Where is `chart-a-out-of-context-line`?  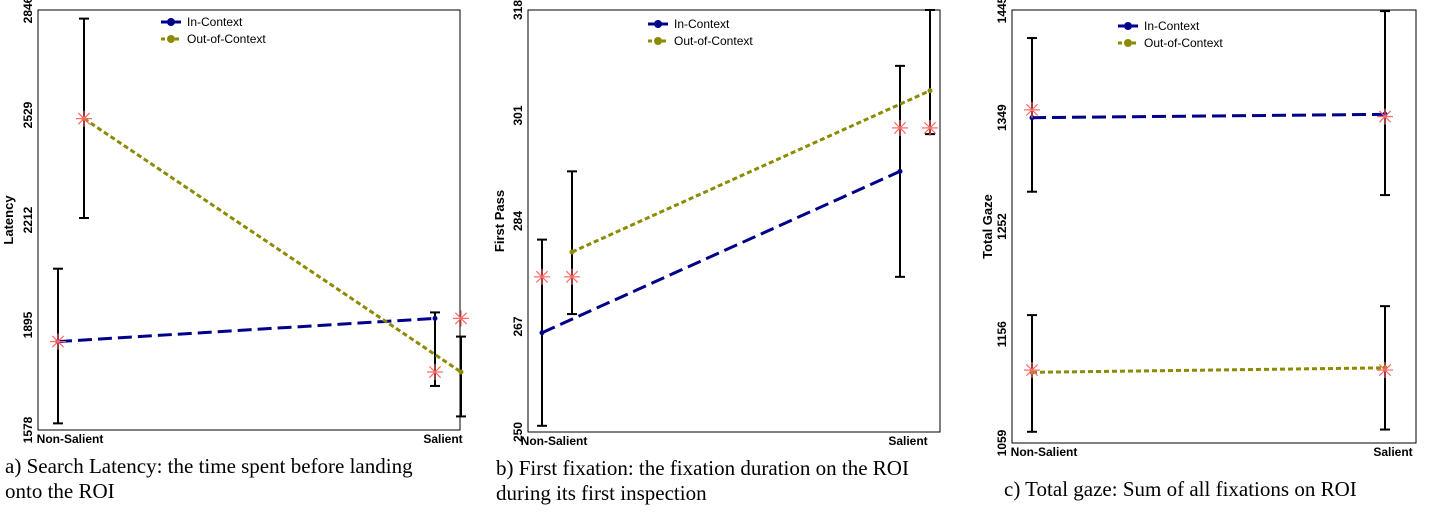 chart-a-out-of-context-line is located at coordinates (272, 245).